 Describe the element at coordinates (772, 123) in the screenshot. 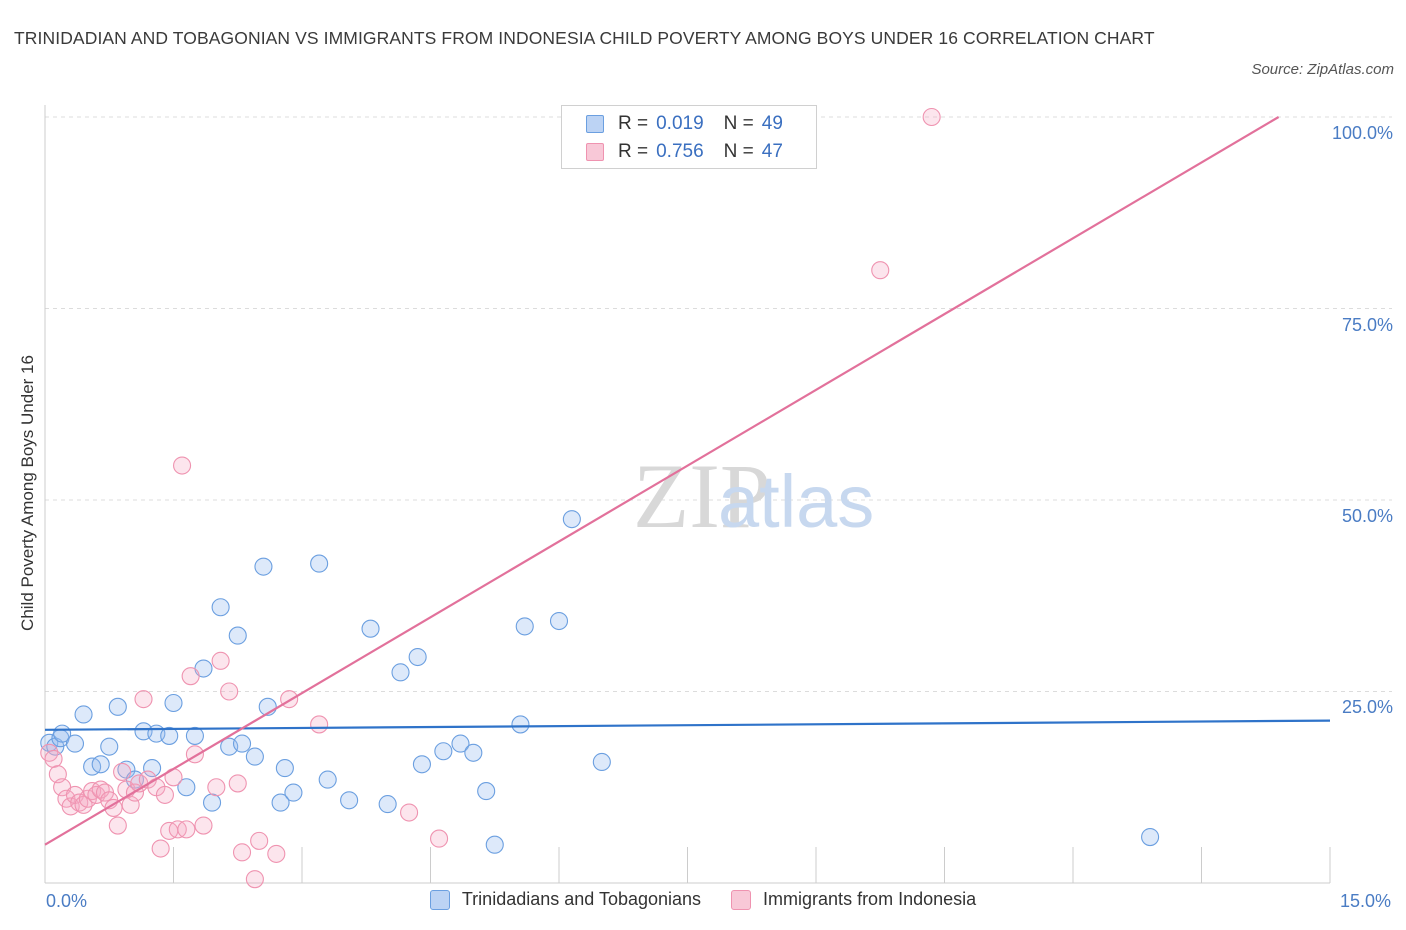

I see `legend-n-value: 49` at that location.